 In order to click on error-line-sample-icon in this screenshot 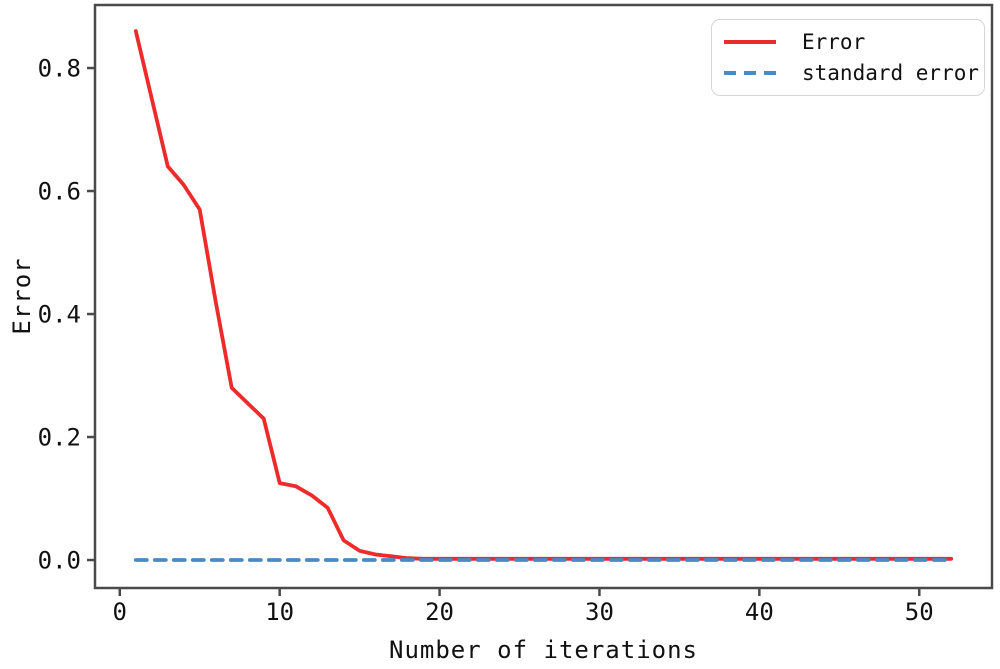, I will do `click(750, 42)`.